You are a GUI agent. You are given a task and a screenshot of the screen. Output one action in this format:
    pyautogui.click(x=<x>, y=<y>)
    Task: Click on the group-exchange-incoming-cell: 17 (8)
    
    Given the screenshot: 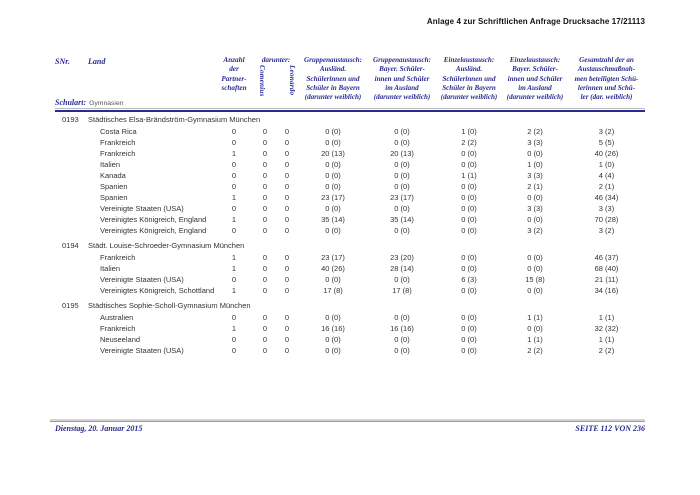 What is the action you would take?
    pyautogui.click(x=333, y=290)
    